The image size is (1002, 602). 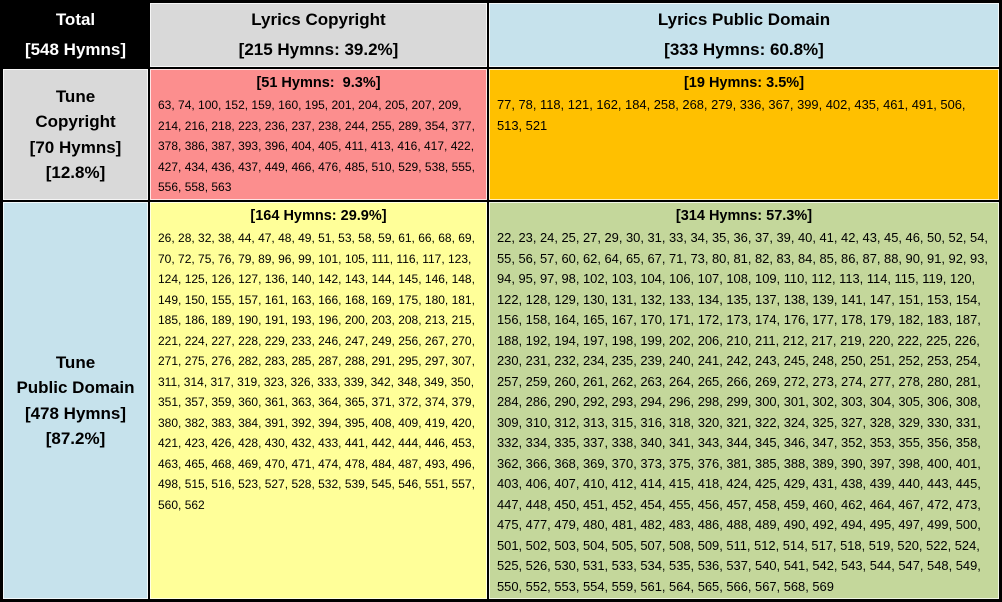 I want to click on tune-public-domain-label-line2: Public Domain, so click(x=75, y=387).